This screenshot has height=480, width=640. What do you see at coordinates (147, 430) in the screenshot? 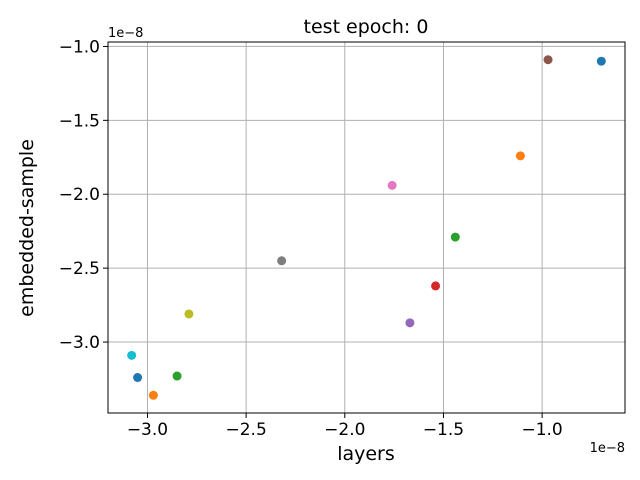
I see `x-tick-label: −3.0` at bounding box center [147, 430].